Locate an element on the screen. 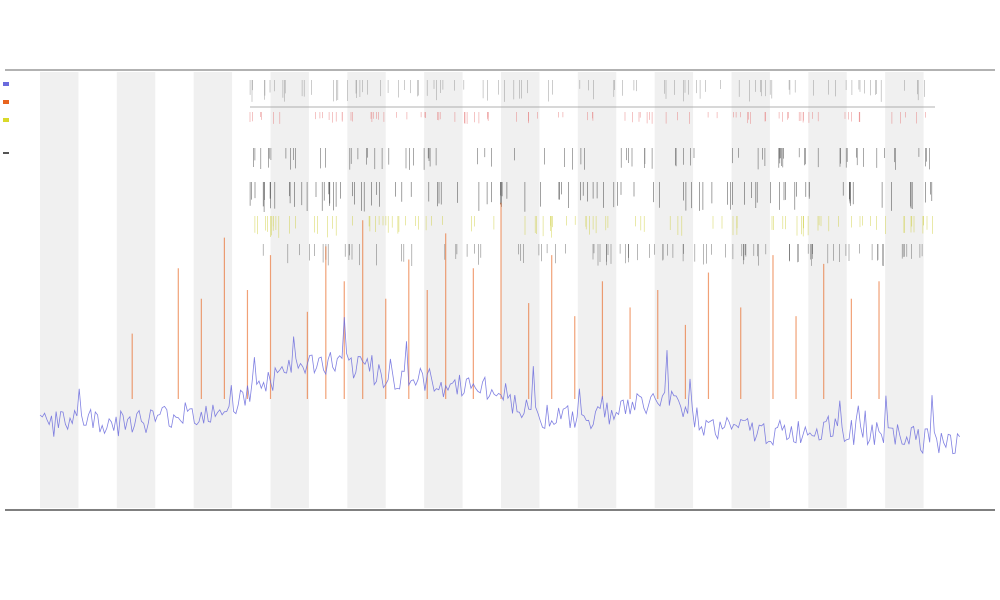  legend is located at coordinates (6, 118).